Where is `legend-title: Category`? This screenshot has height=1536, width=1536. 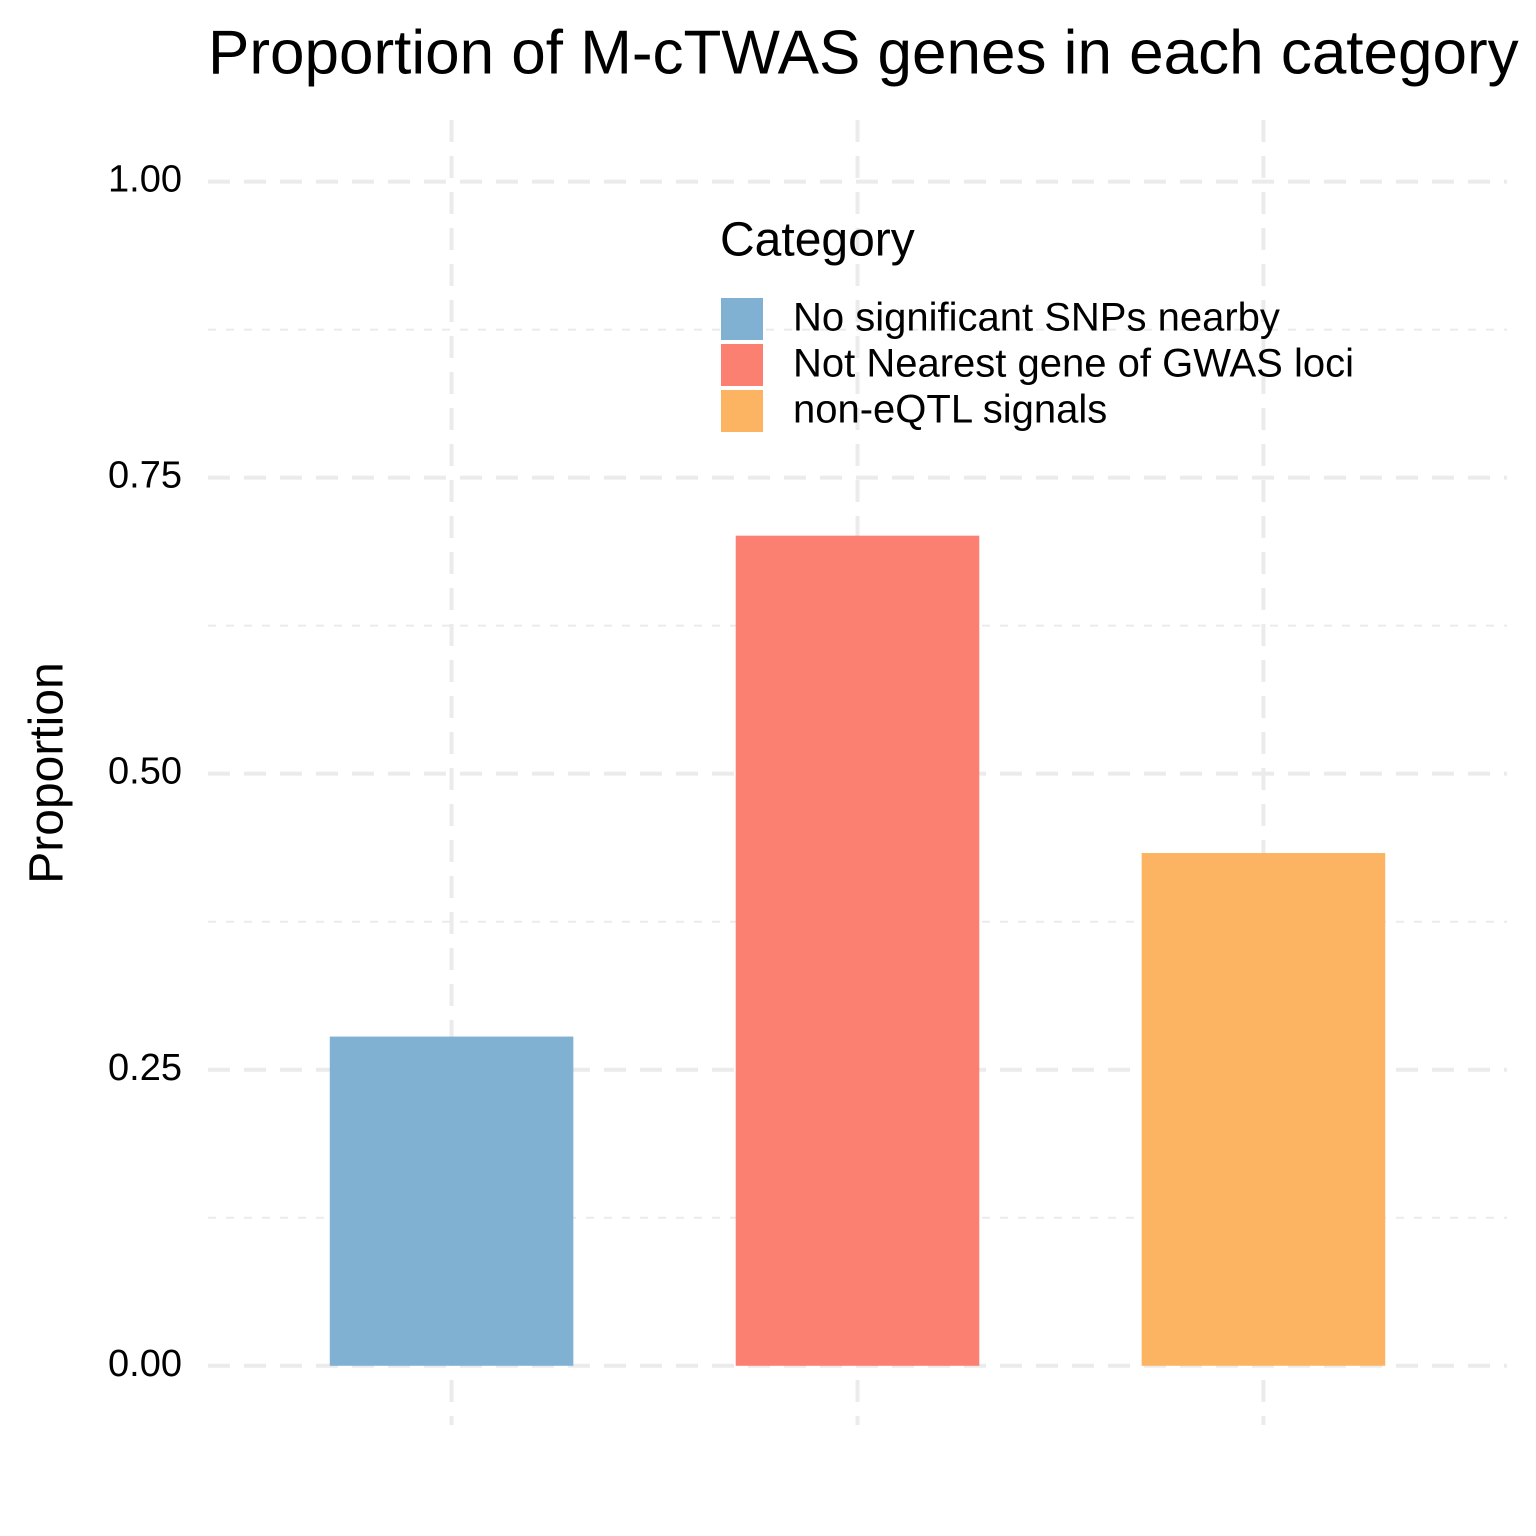
legend-title: Category is located at coordinates (817, 240).